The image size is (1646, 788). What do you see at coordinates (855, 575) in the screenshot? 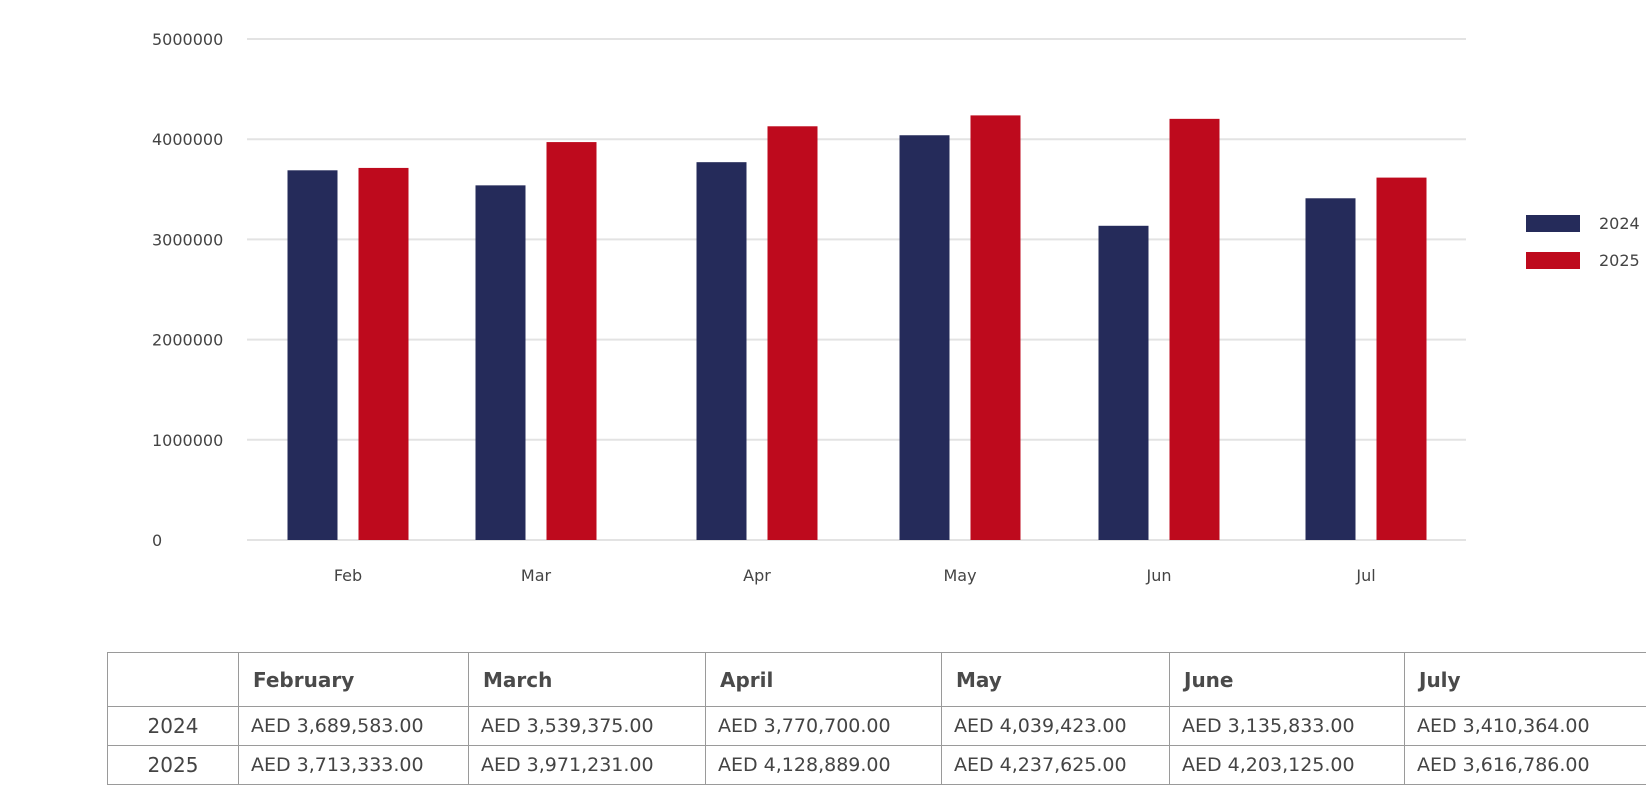
I see `x-axis: Feb Mar Apr May Jun Jul` at bounding box center [855, 575].